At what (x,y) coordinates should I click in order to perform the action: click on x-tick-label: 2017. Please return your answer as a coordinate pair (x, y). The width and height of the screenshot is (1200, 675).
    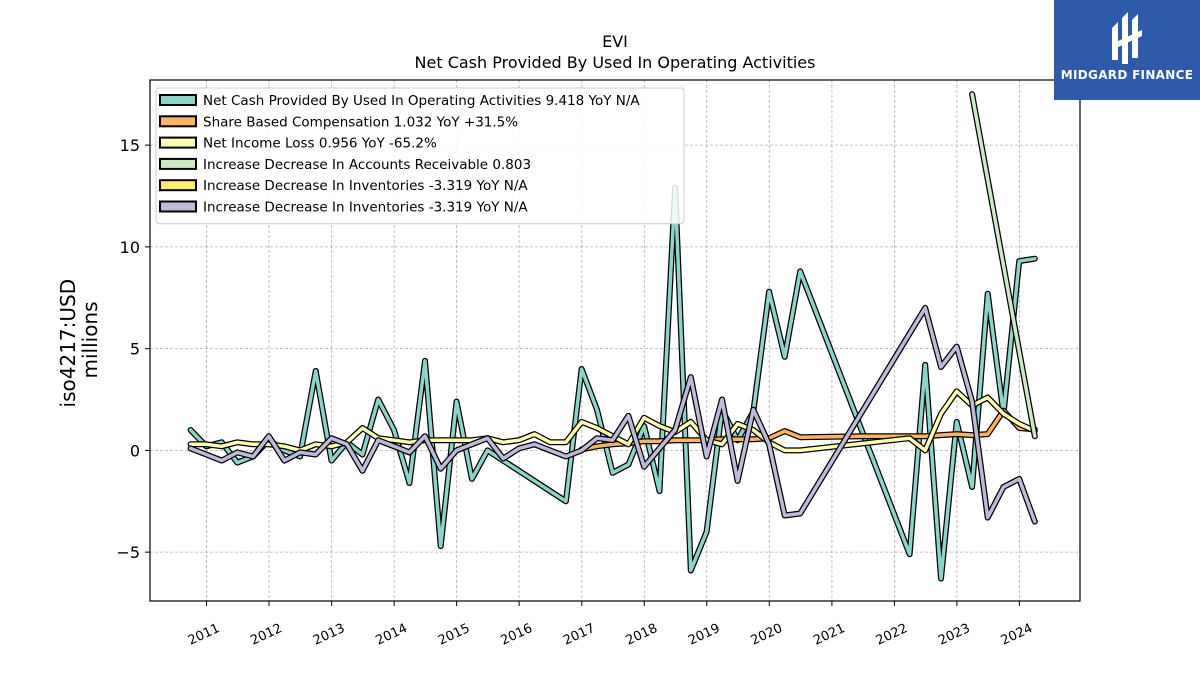
    Looking at the image, I should click on (579, 635).